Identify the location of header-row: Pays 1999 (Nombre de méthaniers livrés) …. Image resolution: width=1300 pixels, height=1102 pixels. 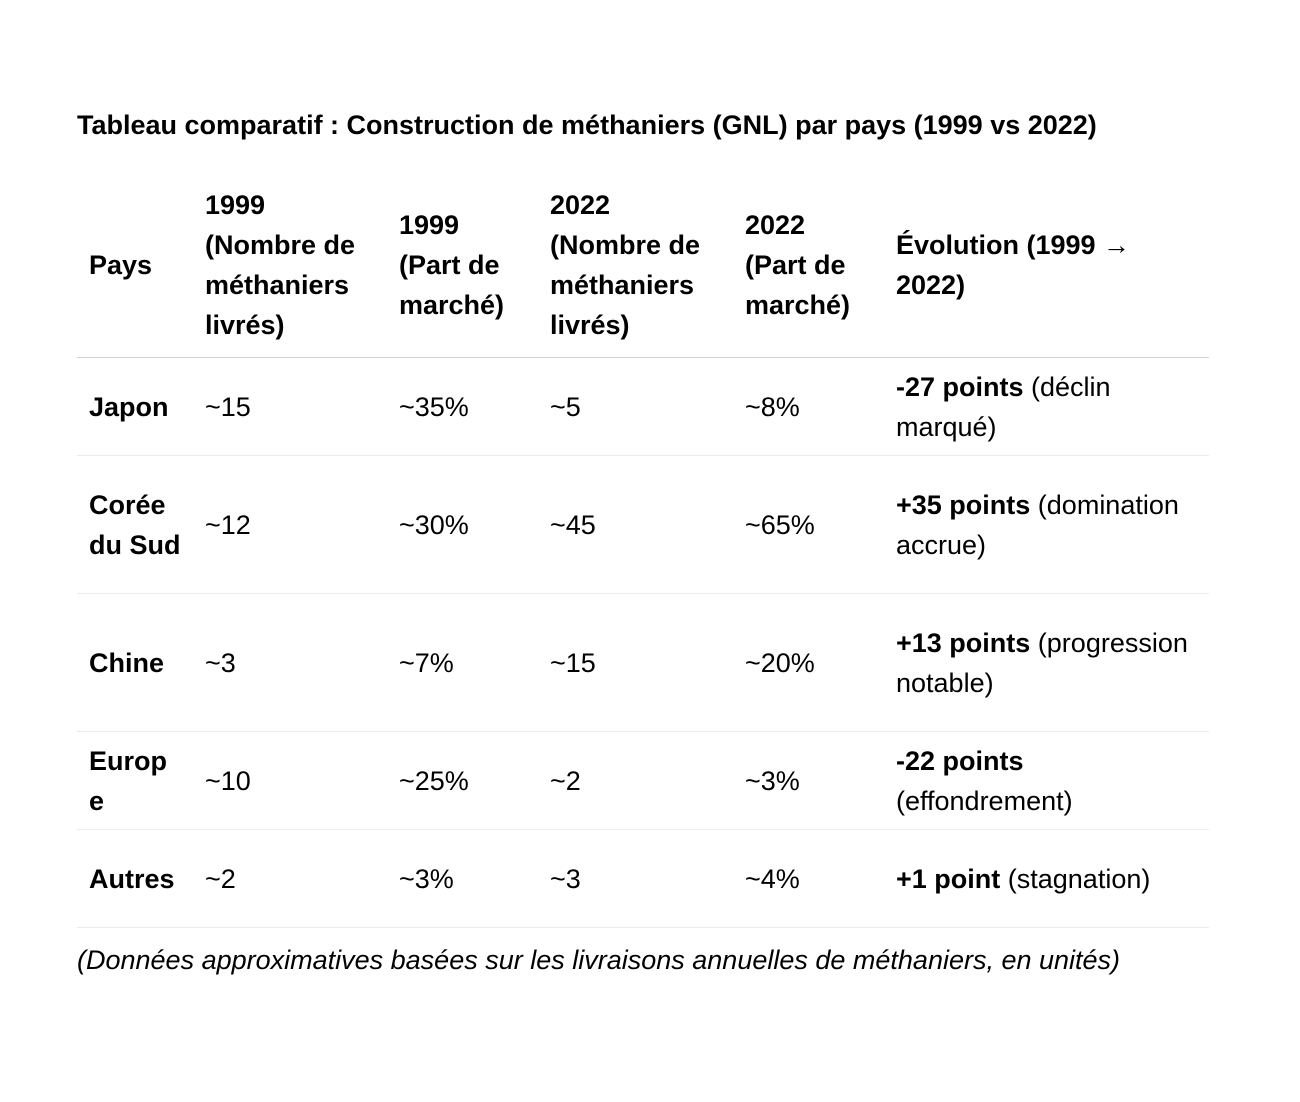
(643, 269).